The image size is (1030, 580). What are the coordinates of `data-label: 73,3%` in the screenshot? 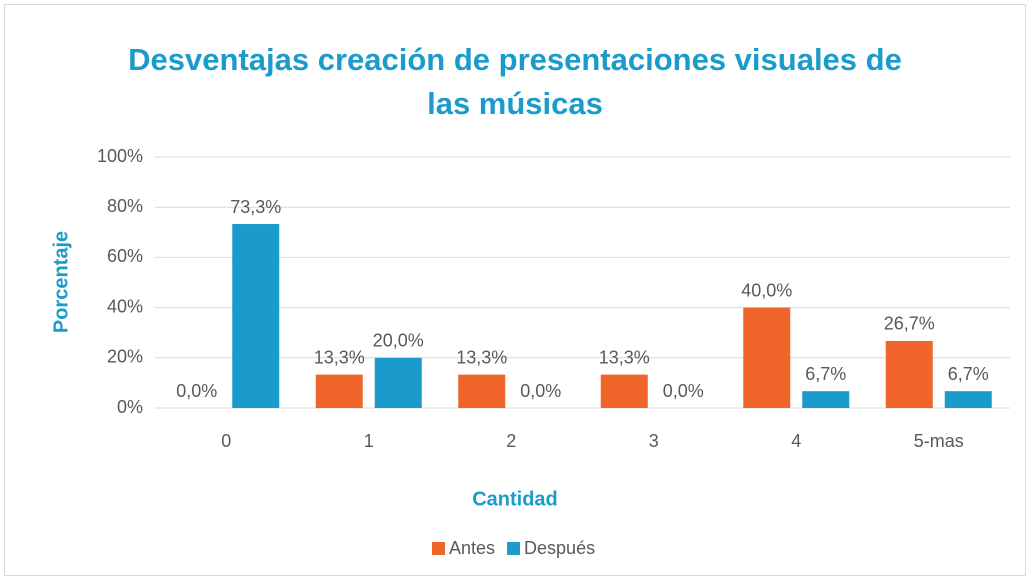 It's located at (255, 207).